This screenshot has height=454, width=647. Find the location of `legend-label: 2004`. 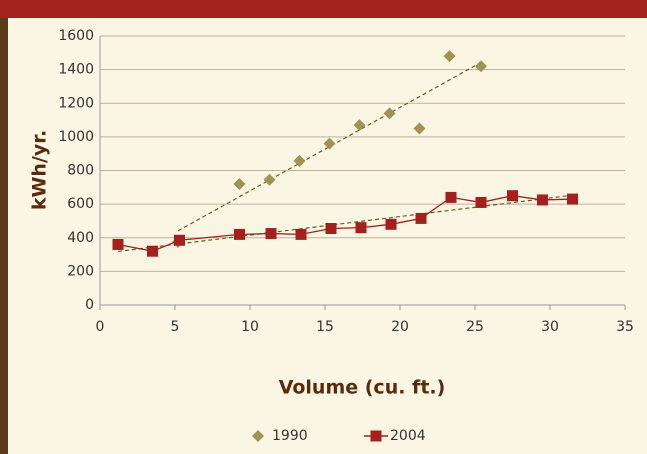

legend-label: 2004 is located at coordinates (408, 436).